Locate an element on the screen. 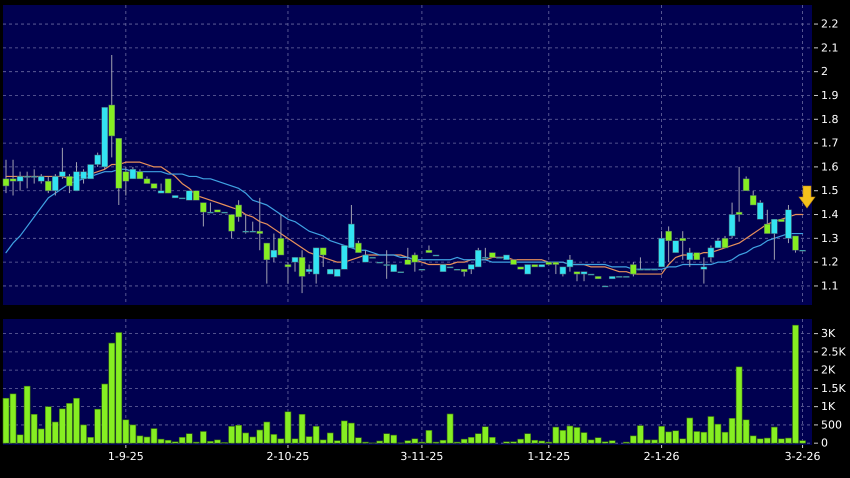  y-tick-label: 2.5K is located at coordinates (833, 351).